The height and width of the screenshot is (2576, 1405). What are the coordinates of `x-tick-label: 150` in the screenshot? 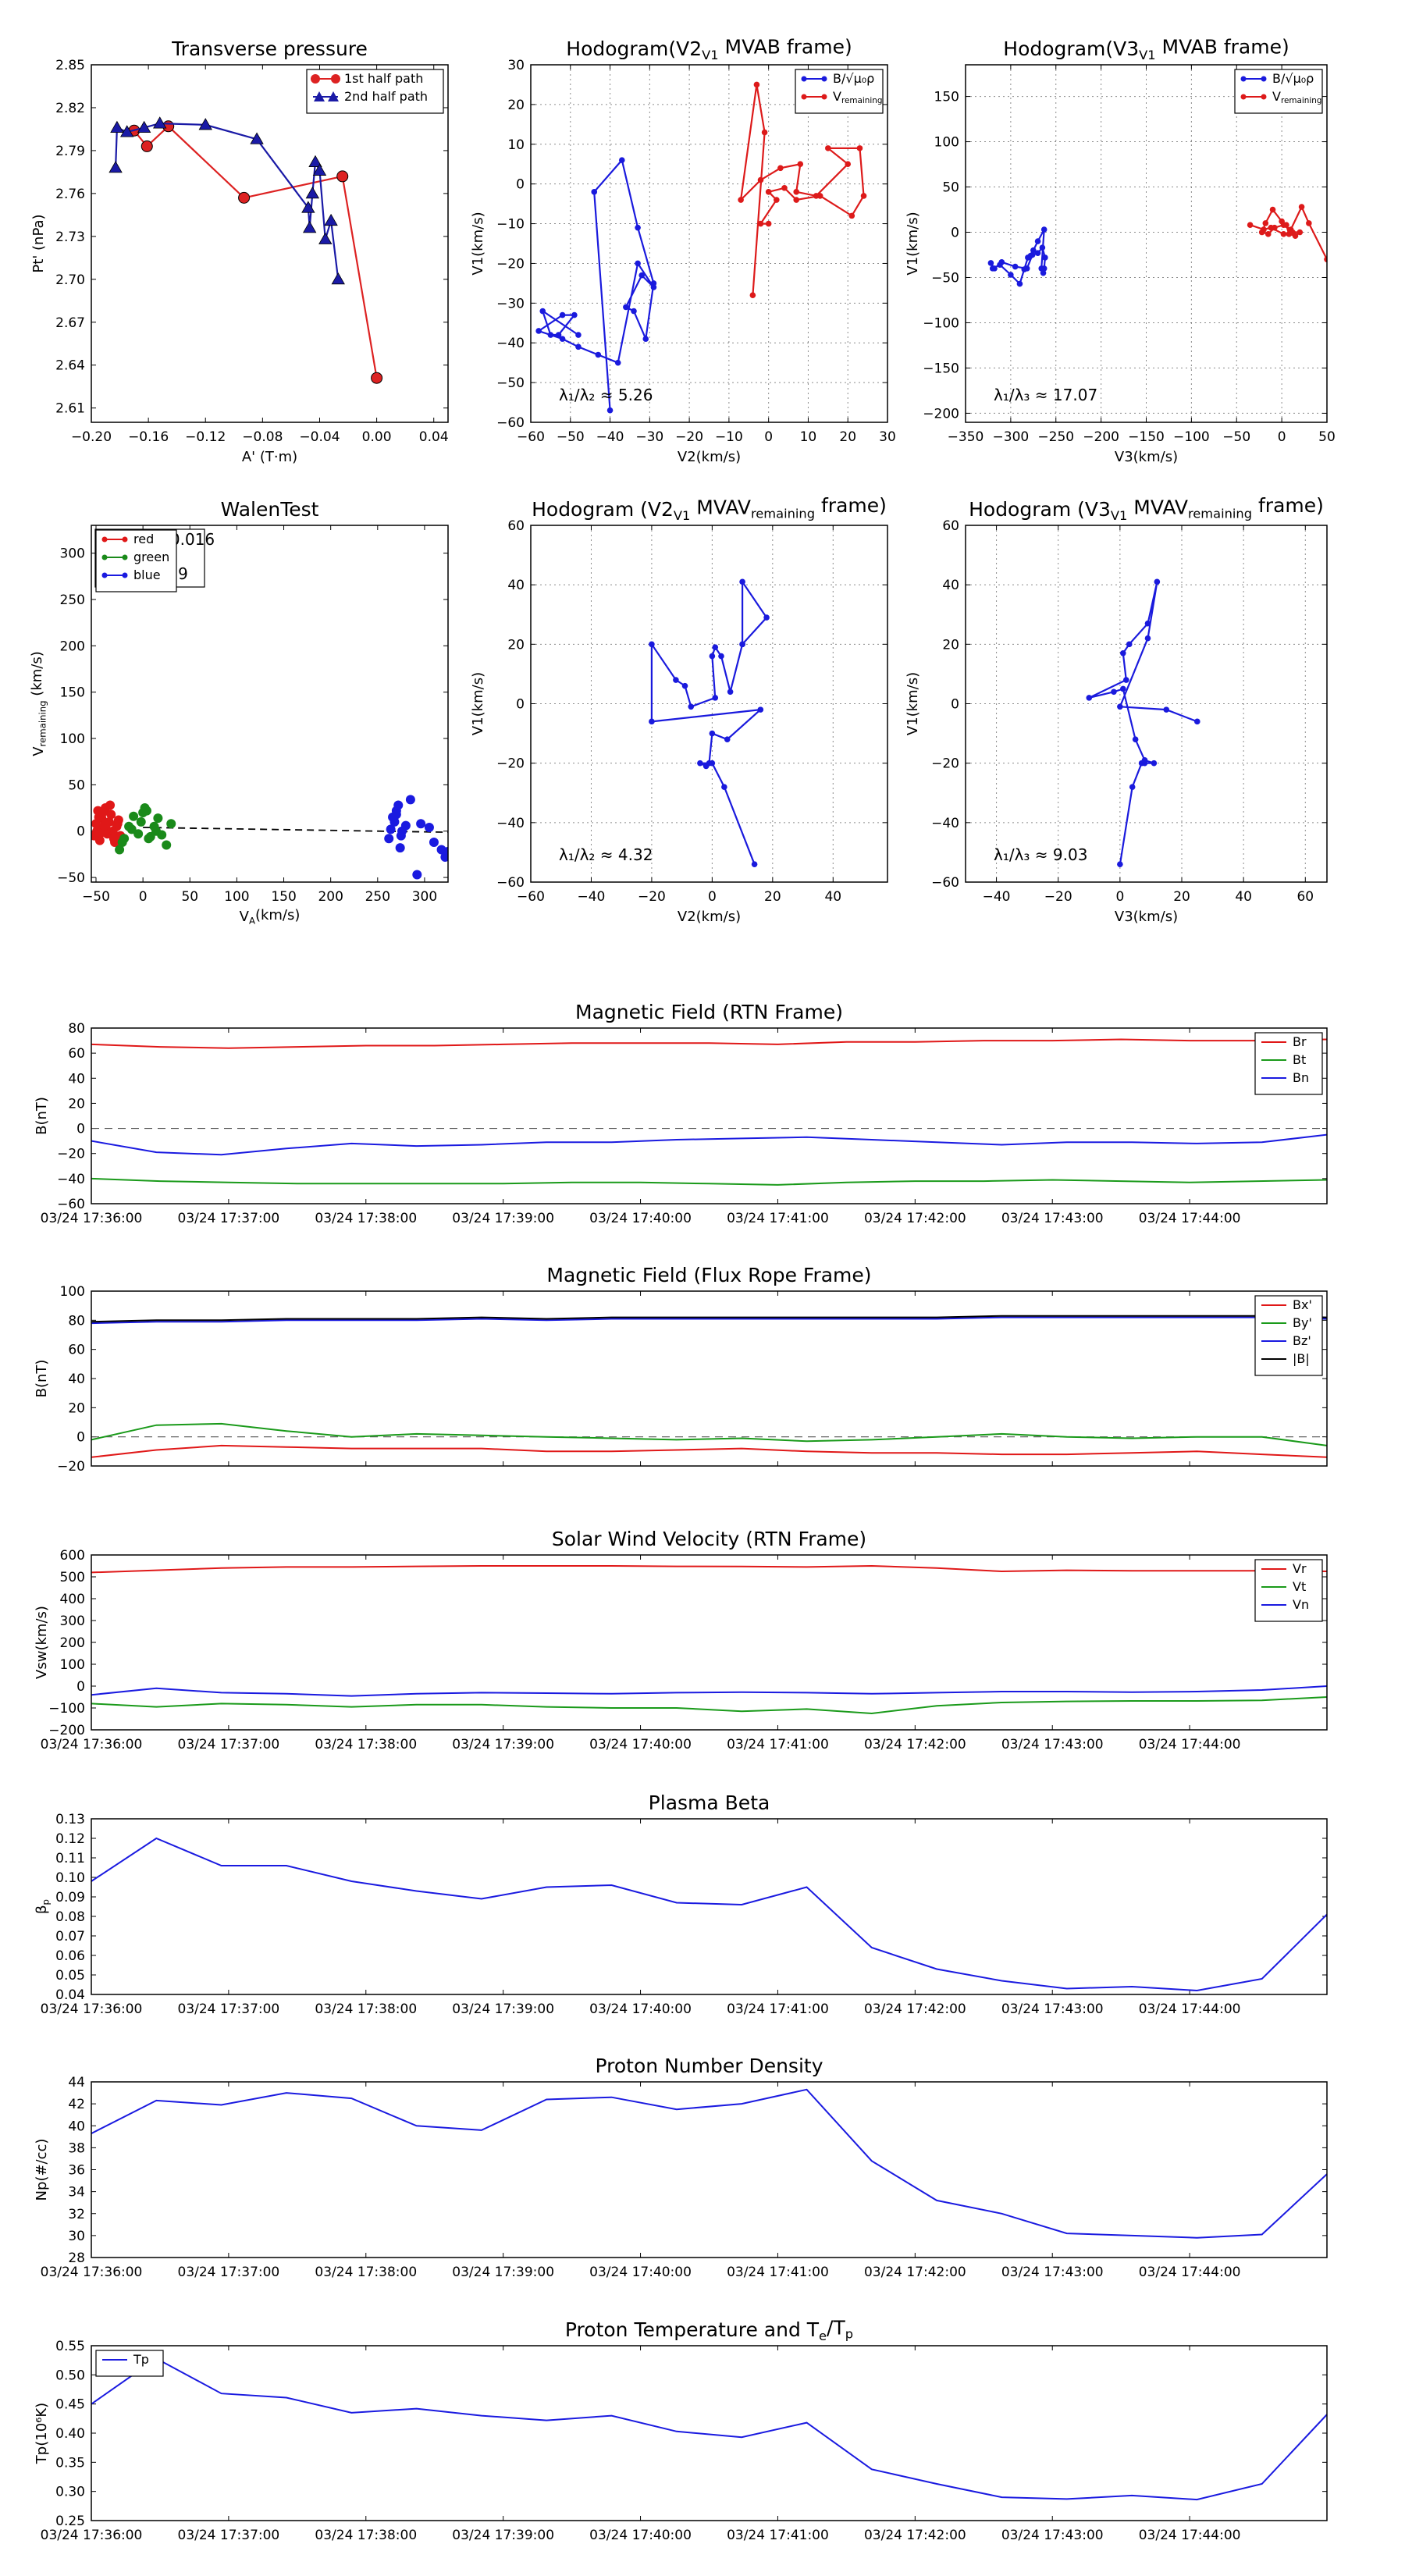 It's located at (284, 897).